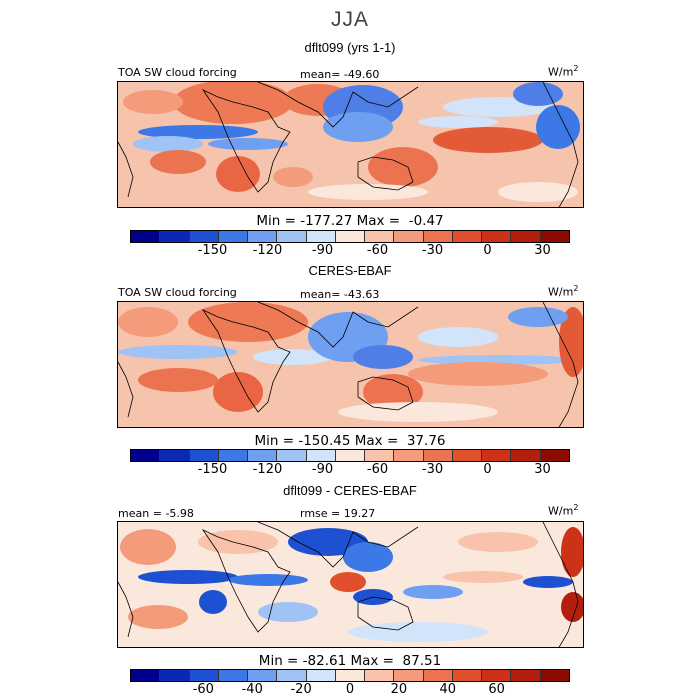 The image size is (700, 700). What do you see at coordinates (377, 469) in the screenshot?
I see `colorbar-2-tick-label: -60` at bounding box center [377, 469].